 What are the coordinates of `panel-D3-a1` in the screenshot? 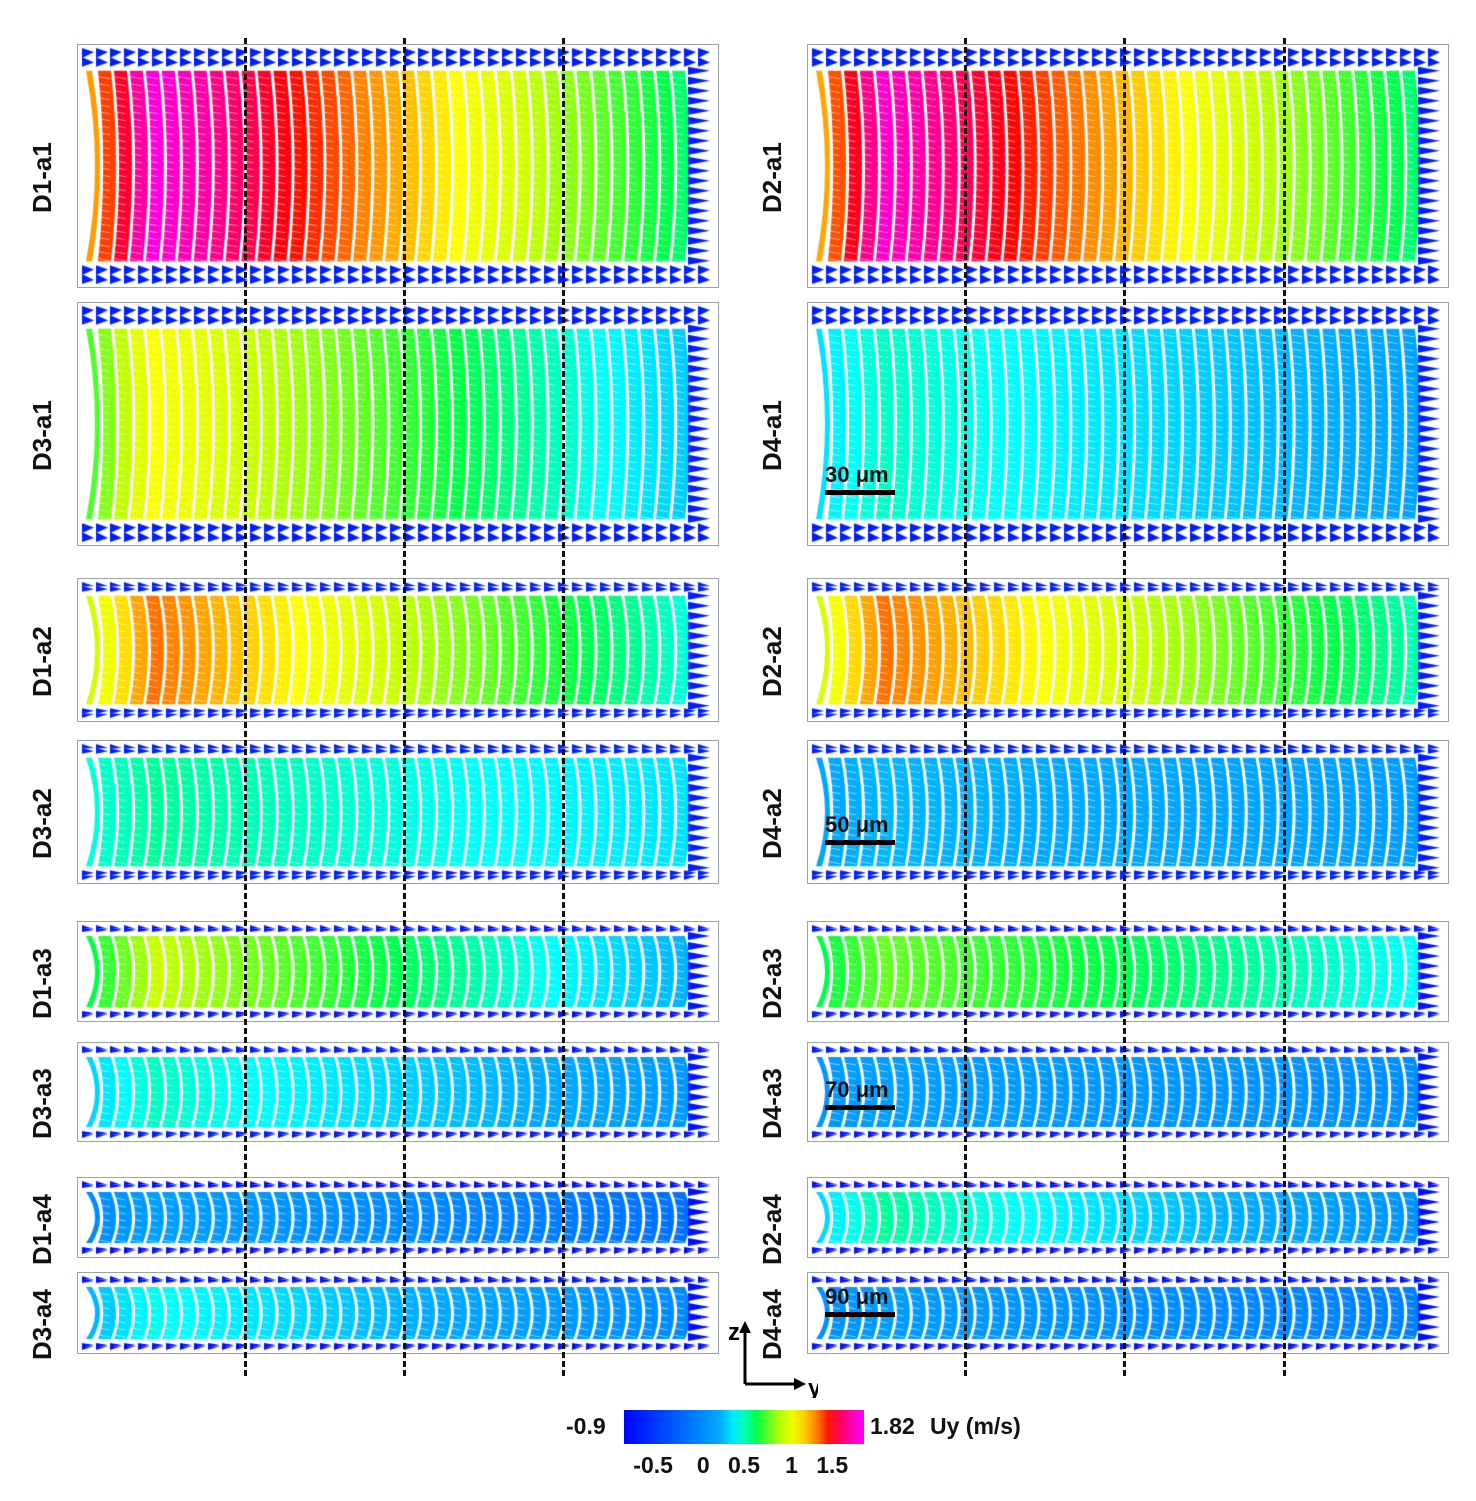 It's located at (398, 424).